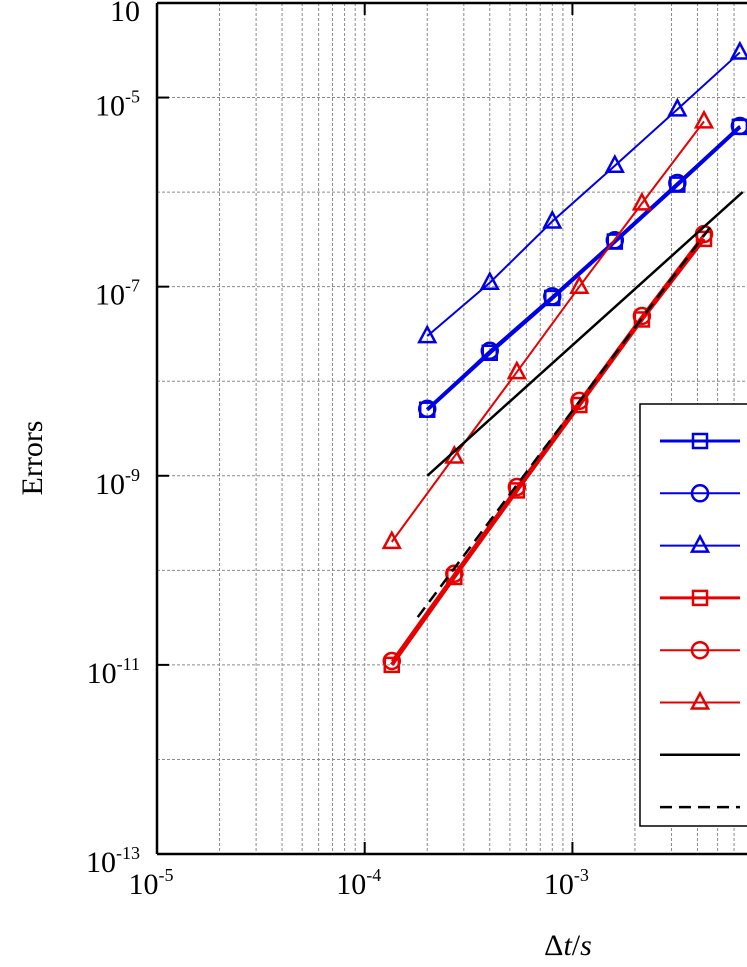  What do you see at coordinates (125, 14) in the screenshot?
I see `y-tick-label: 10` at bounding box center [125, 14].